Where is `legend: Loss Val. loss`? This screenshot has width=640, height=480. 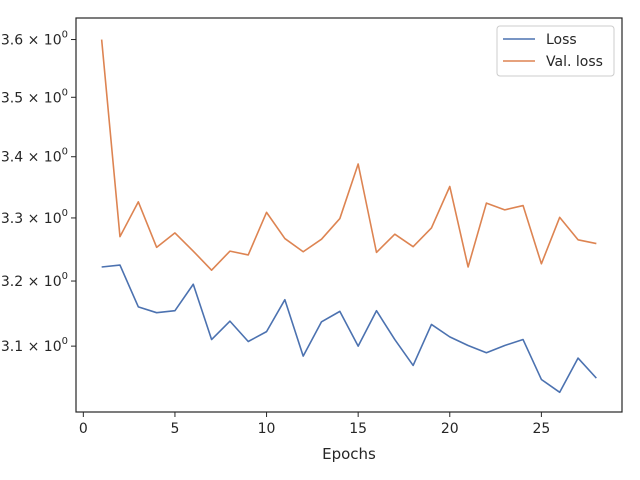 legend: Loss Val. loss is located at coordinates (555, 51).